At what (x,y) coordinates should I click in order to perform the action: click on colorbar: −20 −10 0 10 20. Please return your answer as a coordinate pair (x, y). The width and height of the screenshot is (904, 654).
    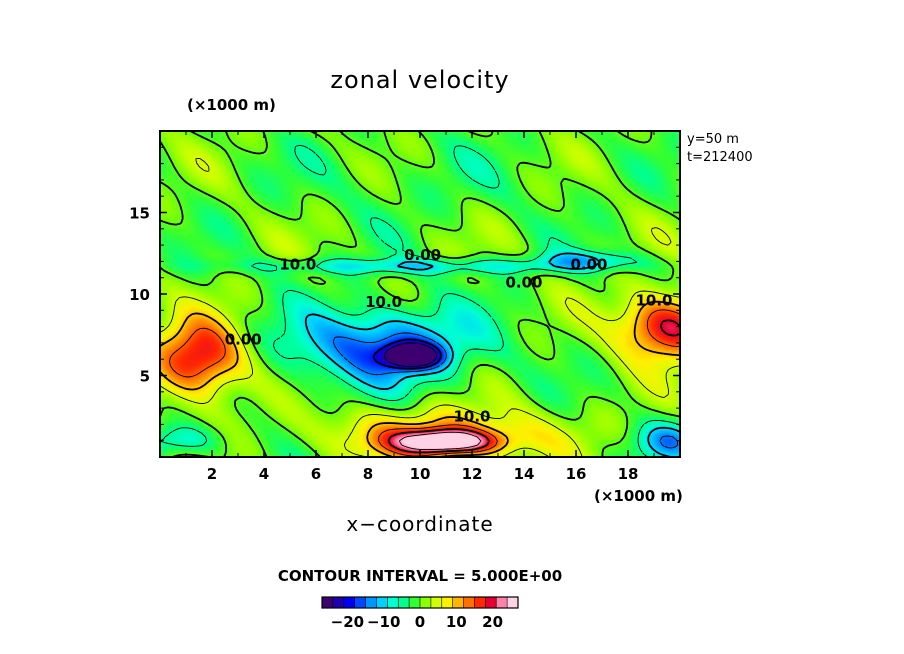
    Looking at the image, I should click on (420, 613).